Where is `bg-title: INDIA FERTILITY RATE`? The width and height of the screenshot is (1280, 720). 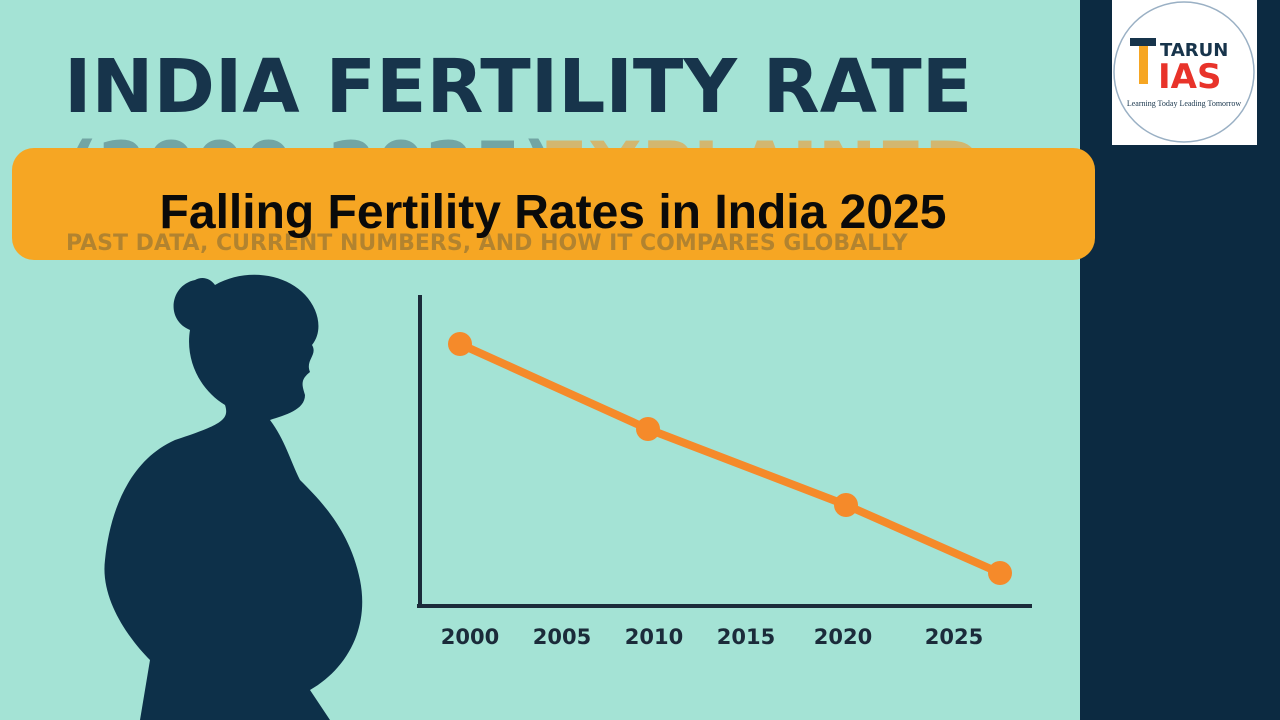 bg-title: INDIA FERTILITY RATE is located at coordinates (518, 87).